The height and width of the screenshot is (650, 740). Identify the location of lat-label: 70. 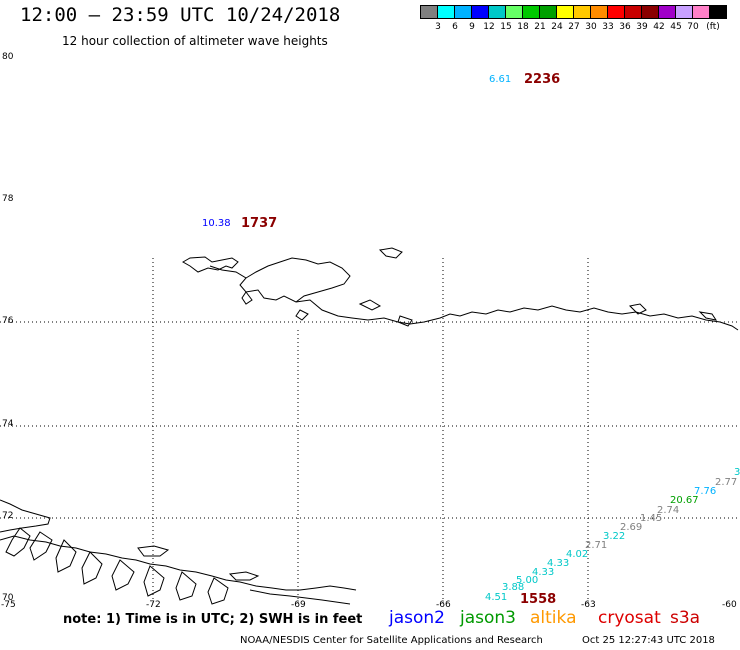
(8, 598).